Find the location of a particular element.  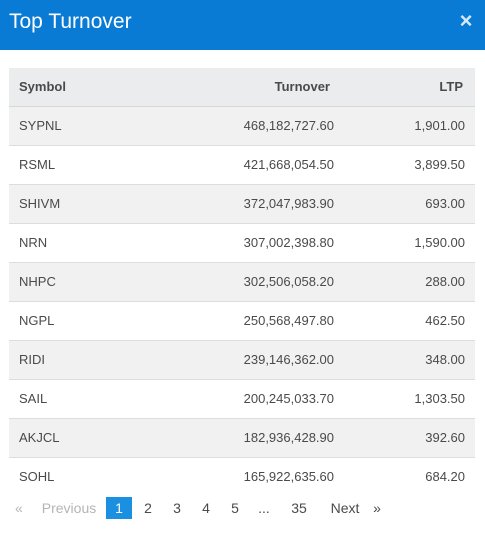

cell-symbol: SOHL is located at coordinates (37, 477).